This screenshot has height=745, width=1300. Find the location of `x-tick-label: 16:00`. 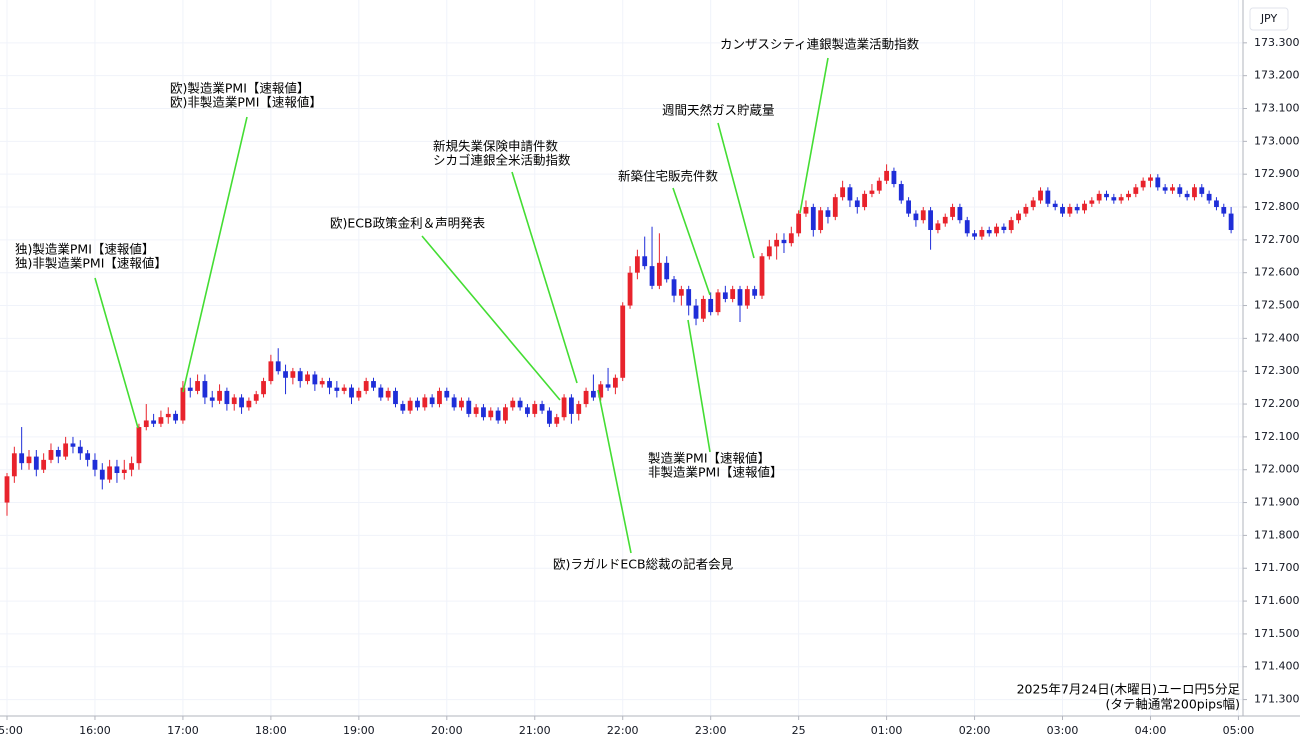

x-tick-label: 16:00 is located at coordinates (95, 730).